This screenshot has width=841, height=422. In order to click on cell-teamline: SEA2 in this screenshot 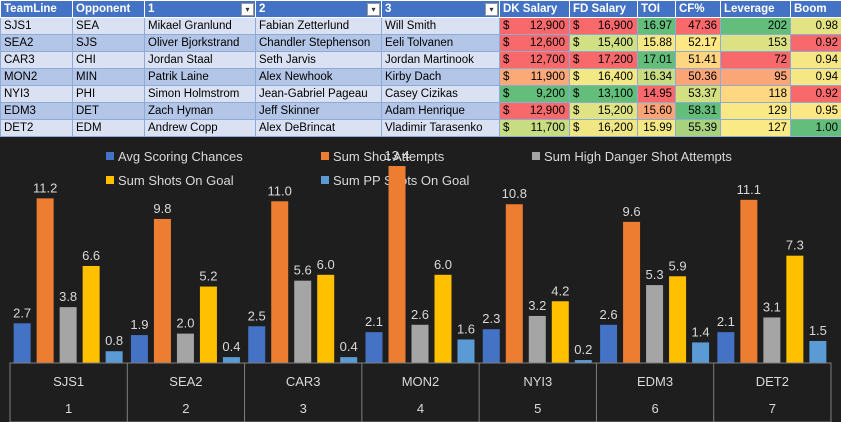, I will do `click(36, 43)`.